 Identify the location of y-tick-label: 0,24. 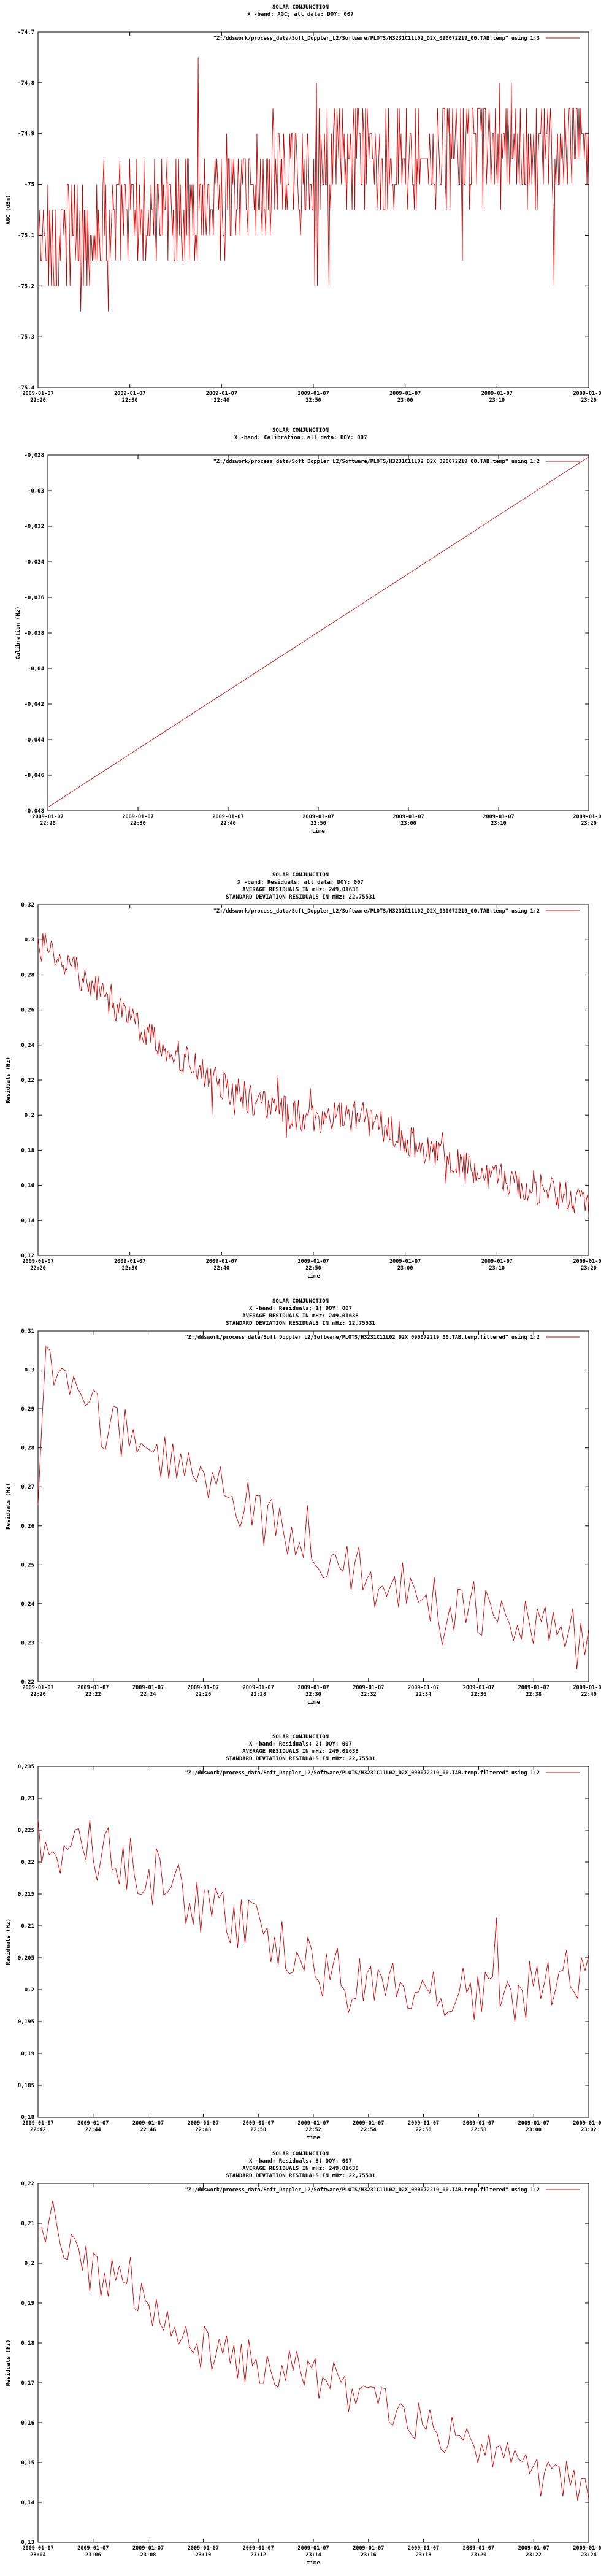
(28, 1604).